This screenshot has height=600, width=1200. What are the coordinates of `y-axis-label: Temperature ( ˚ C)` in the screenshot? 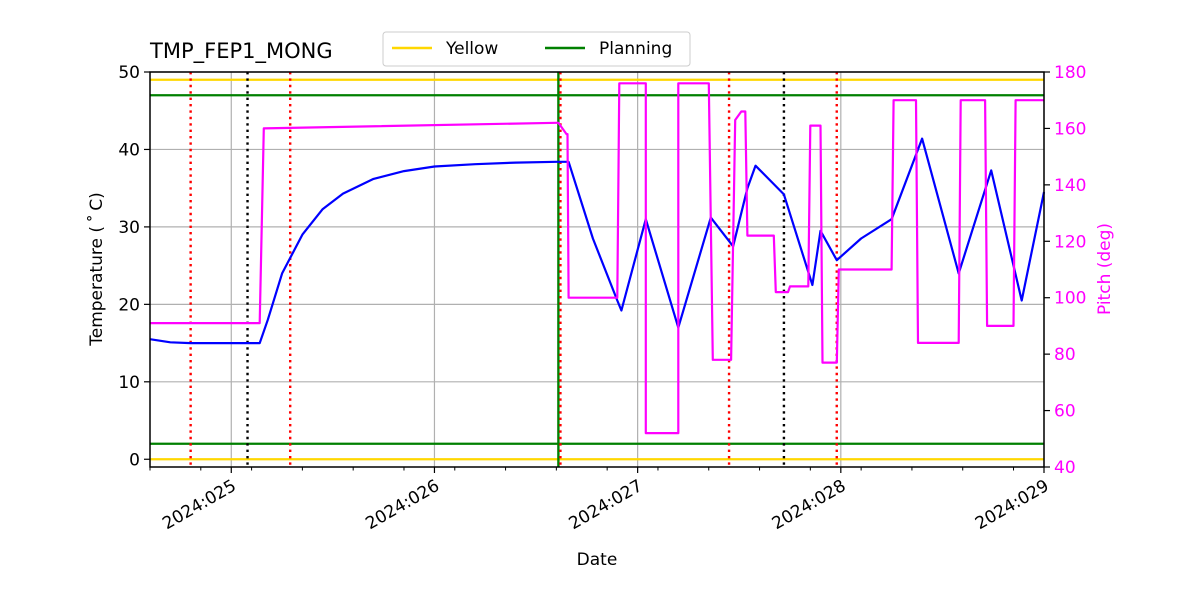 It's located at (96, 269).